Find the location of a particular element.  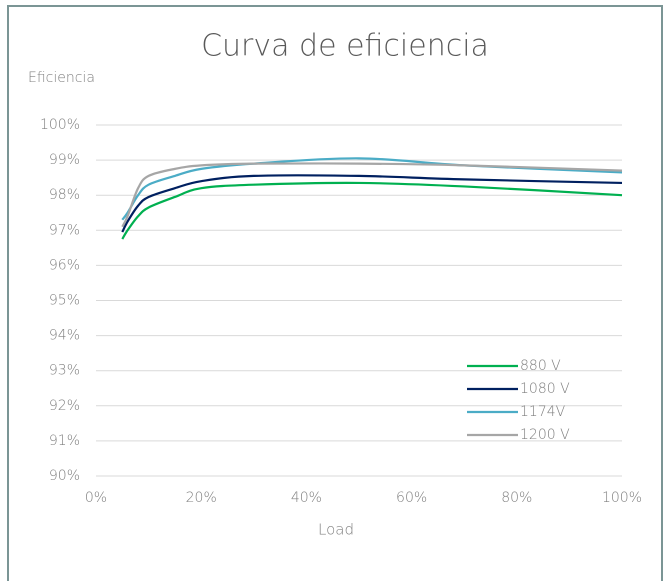

x-tick-label: 100% is located at coordinates (622, 498).